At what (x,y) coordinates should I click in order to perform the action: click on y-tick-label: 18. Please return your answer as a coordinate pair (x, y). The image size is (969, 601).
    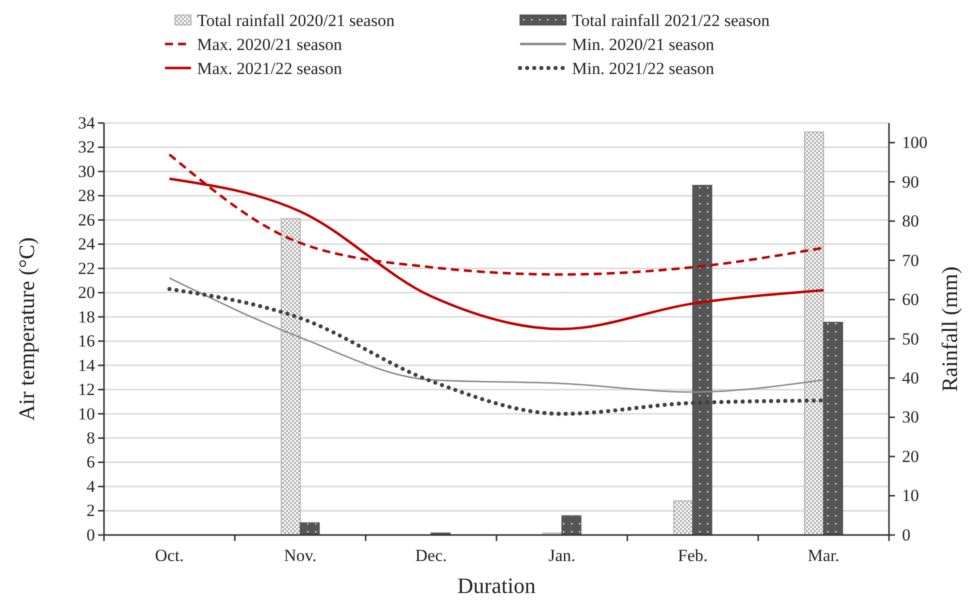
    Looking at the image, I should click on (86, 316).